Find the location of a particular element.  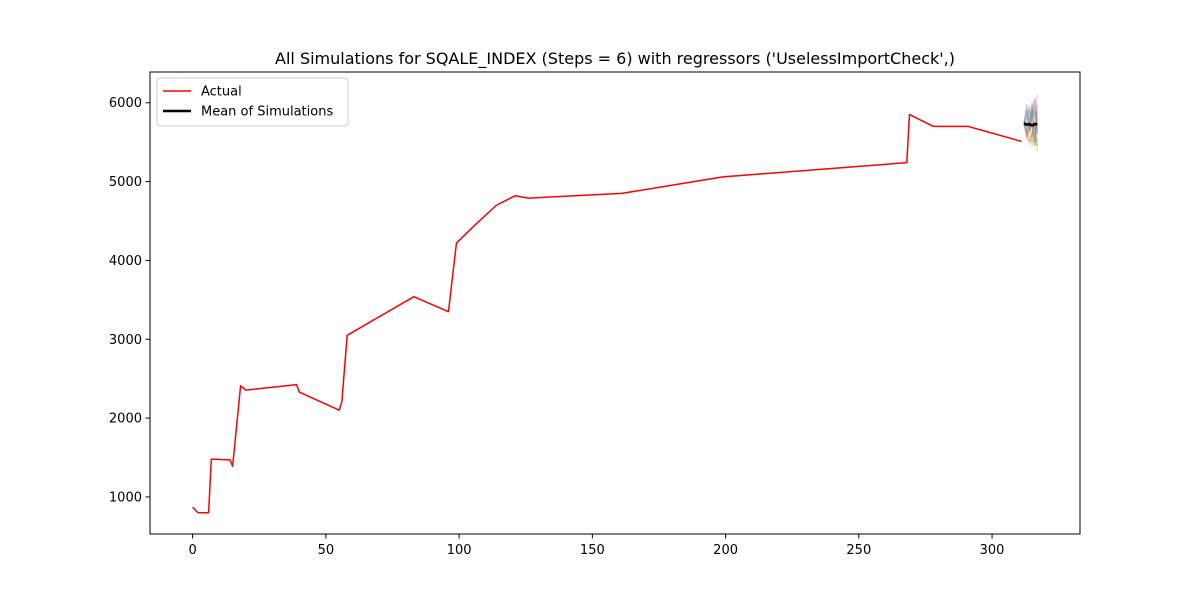

x-tick-label: 100 is located at coordinates (459, 550).